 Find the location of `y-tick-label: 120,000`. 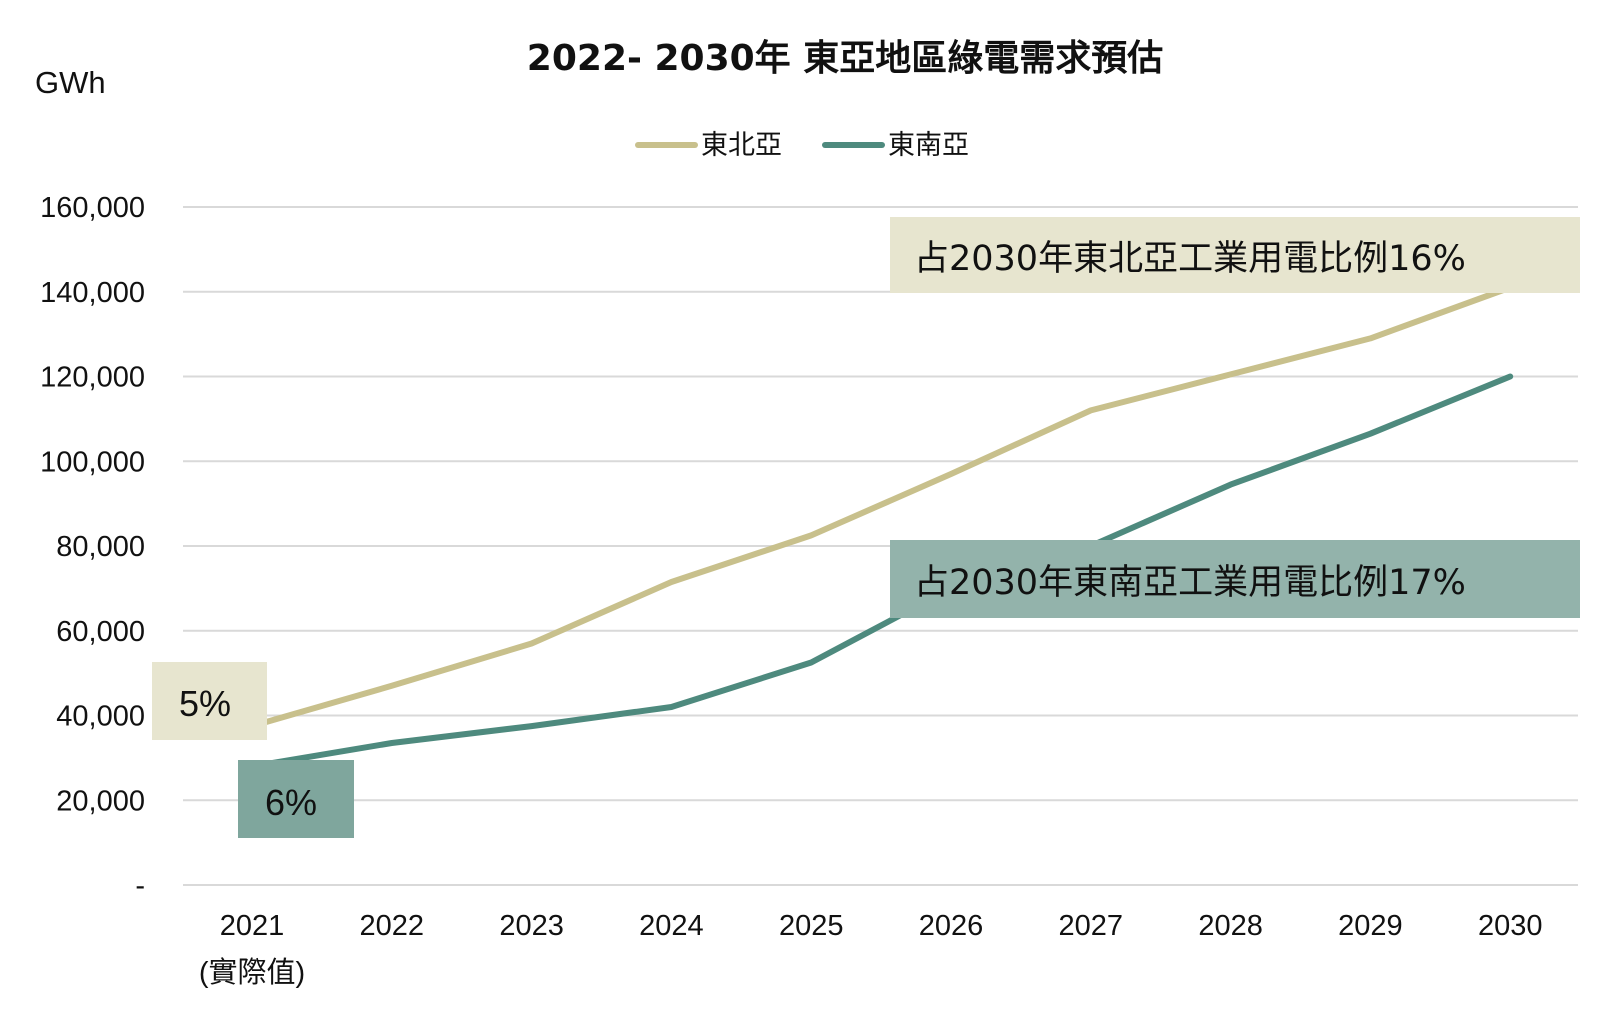

y-tick-label: 120,000 is located at coordinates (92, 378).